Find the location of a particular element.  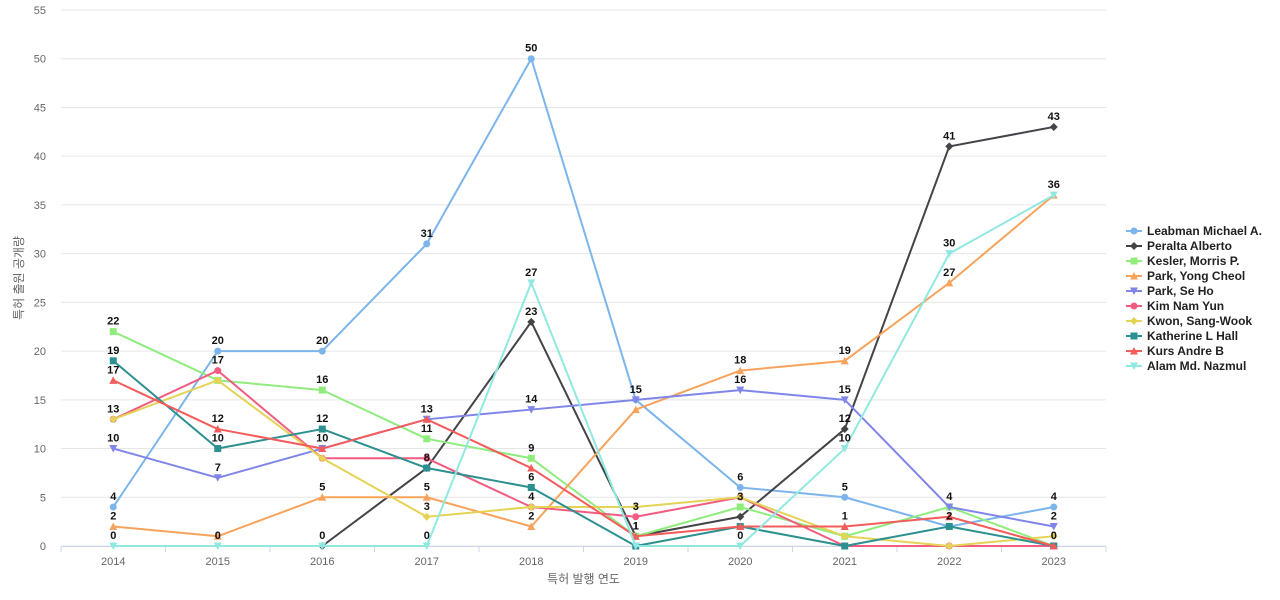

y-axis-title: 특허 출원 공개량 is located at coordinates (19, 278).